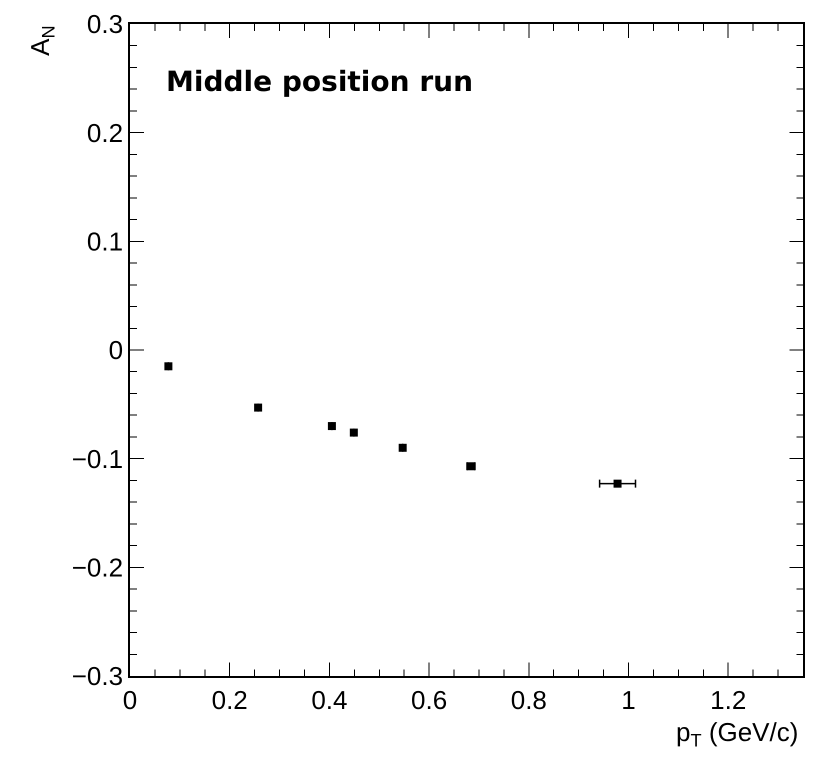 The width and height of the screenshot is (813, 766). Describe the element at coordinates (98, 567) in the screenshot. I see `y-tick-label: −0.2` at that location.